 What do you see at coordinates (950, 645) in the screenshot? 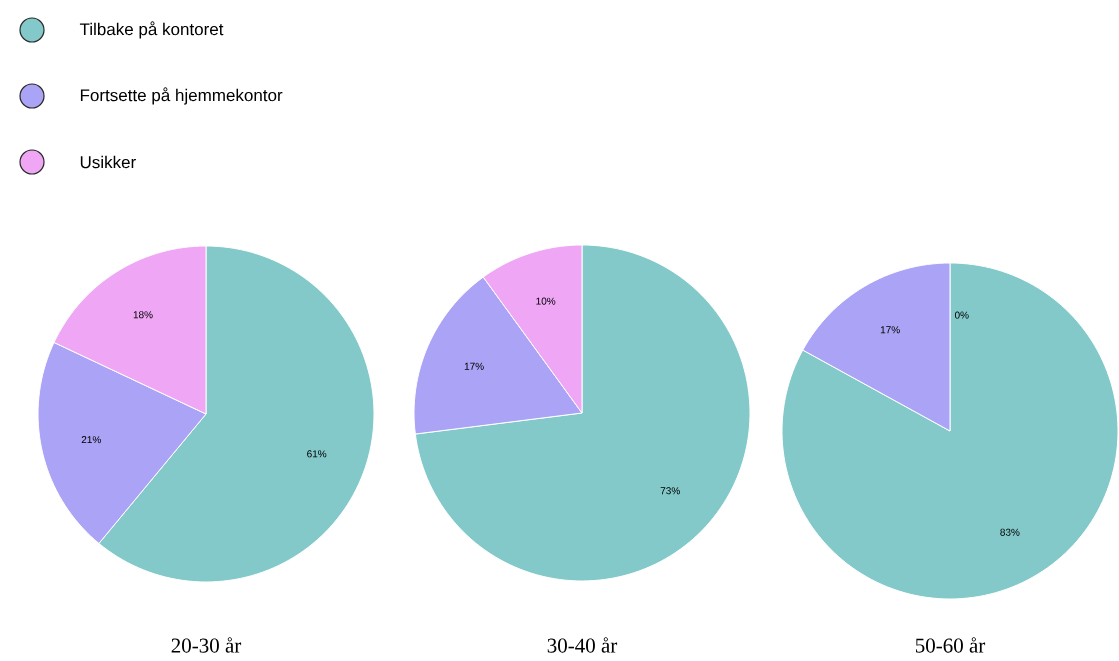
I see `text: 50-60 år` at bounding box center [950, 645].